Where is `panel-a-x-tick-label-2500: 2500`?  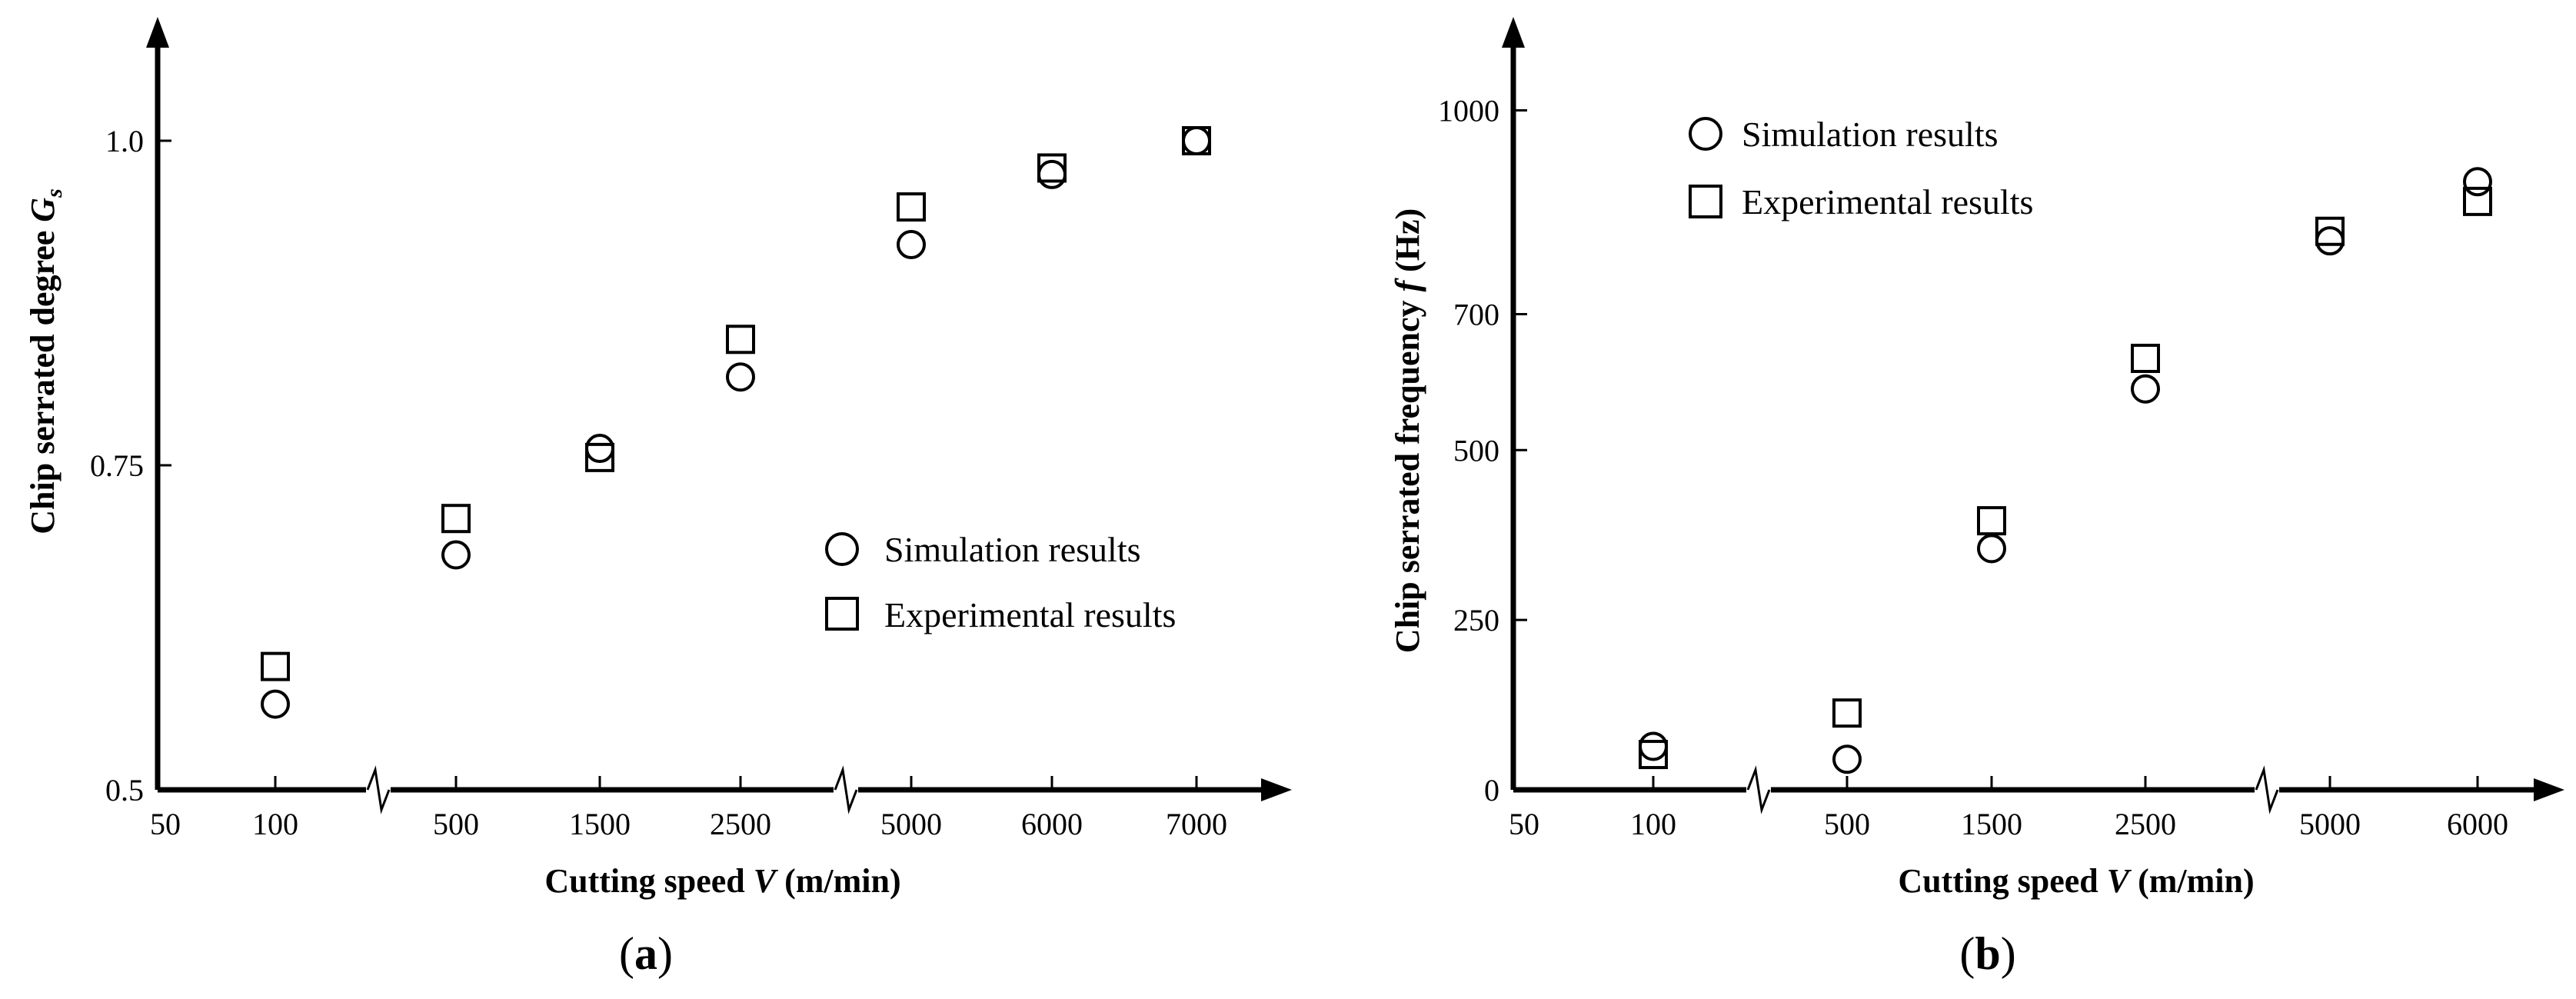
panel-a-x-tick-label-2500: 2500 is located at coordinates (740, 824).